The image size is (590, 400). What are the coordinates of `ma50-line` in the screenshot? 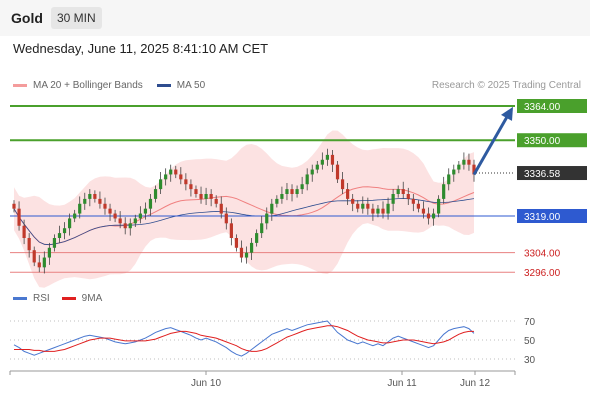 It's located at (244, 222).